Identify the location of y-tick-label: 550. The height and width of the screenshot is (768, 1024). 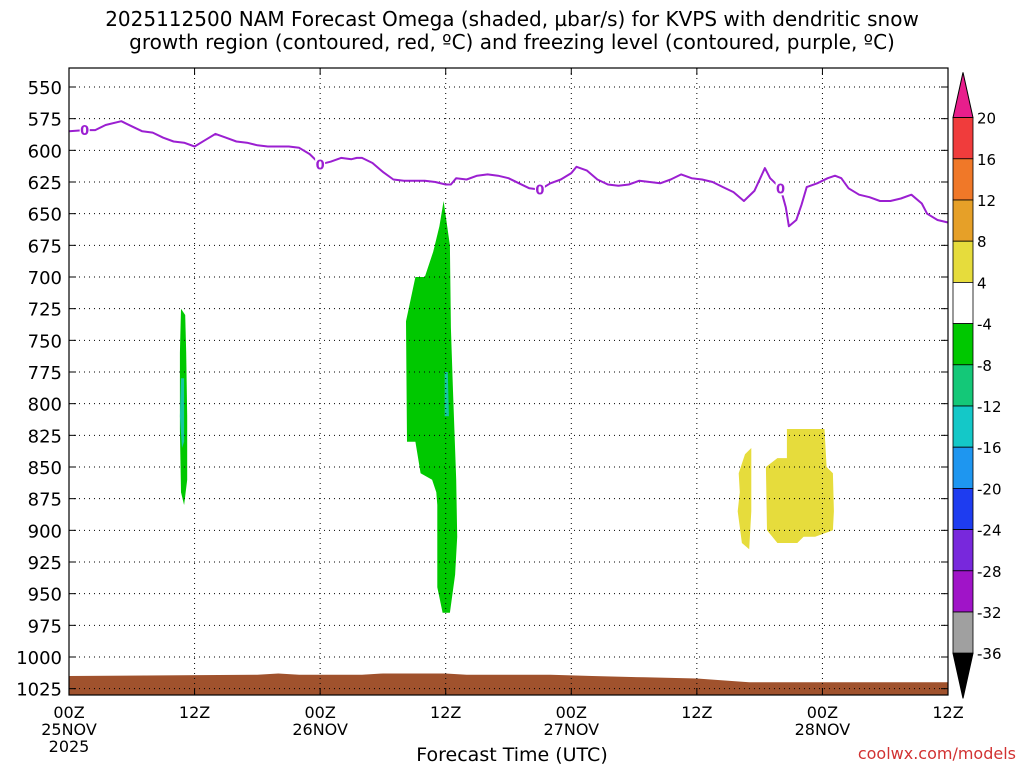
(45, 88).